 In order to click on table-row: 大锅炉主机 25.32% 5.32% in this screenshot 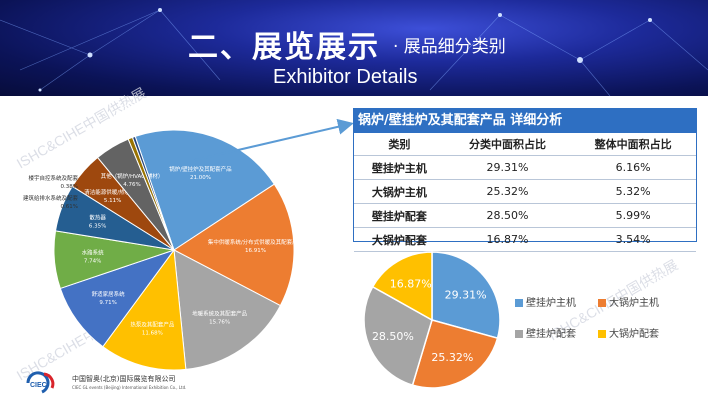, I will do `click(525, 191)`.